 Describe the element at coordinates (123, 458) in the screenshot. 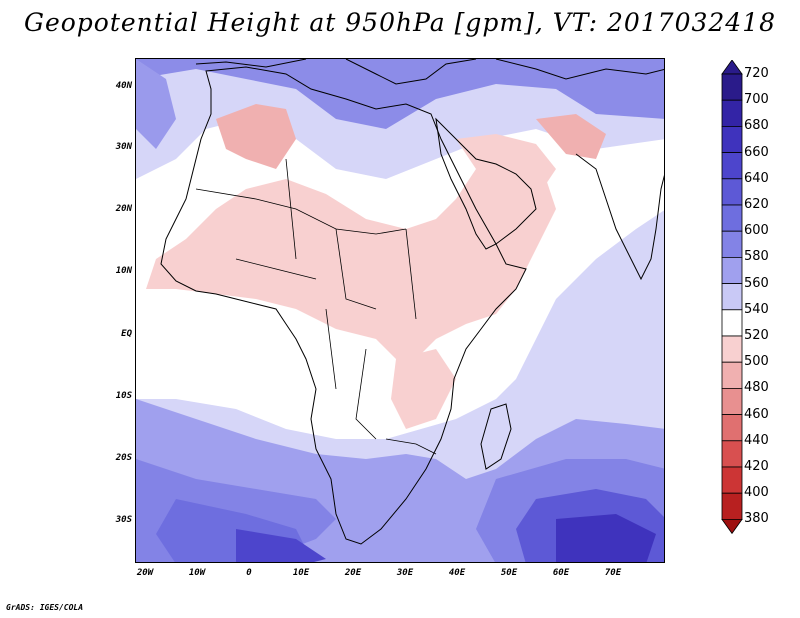

I see `lat-label-20s: 20S` at that location.